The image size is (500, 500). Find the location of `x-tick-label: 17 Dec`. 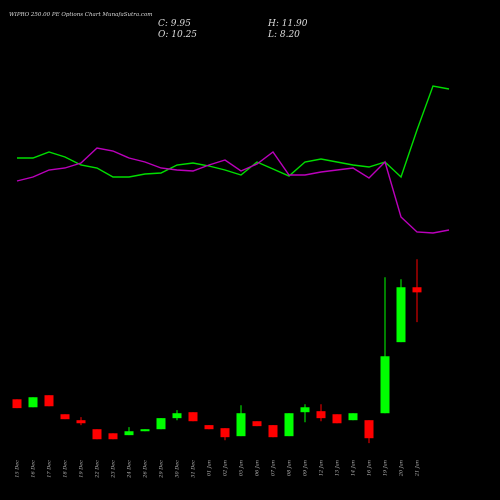

x-tick-label: 17 Dec is located at coordinates (50, 469).